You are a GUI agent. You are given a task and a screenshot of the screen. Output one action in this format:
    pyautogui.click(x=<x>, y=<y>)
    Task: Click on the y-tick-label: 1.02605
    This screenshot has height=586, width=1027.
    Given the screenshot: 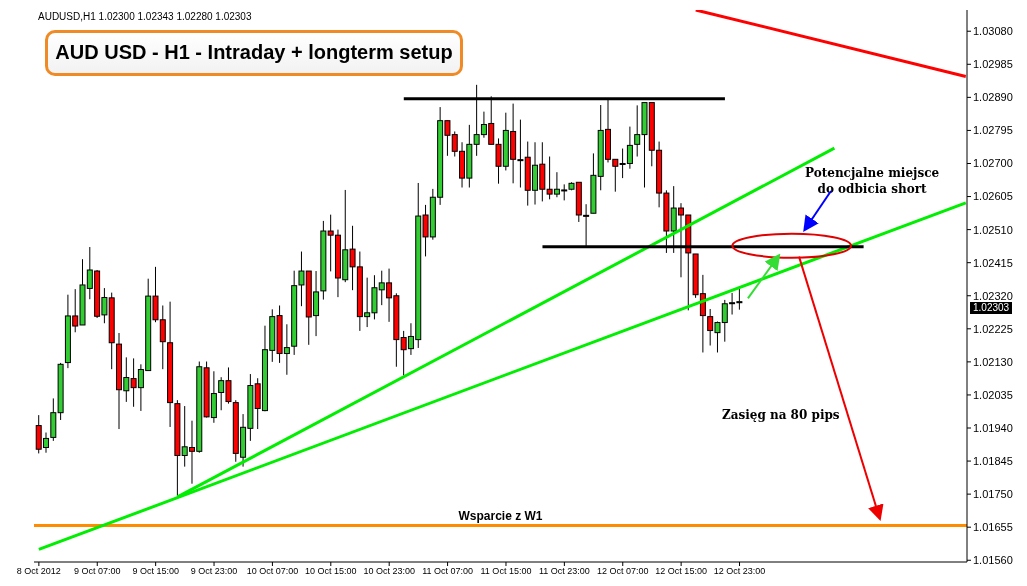 What is the action you would take?
    pyautogui.click(x=993, y=196)
    